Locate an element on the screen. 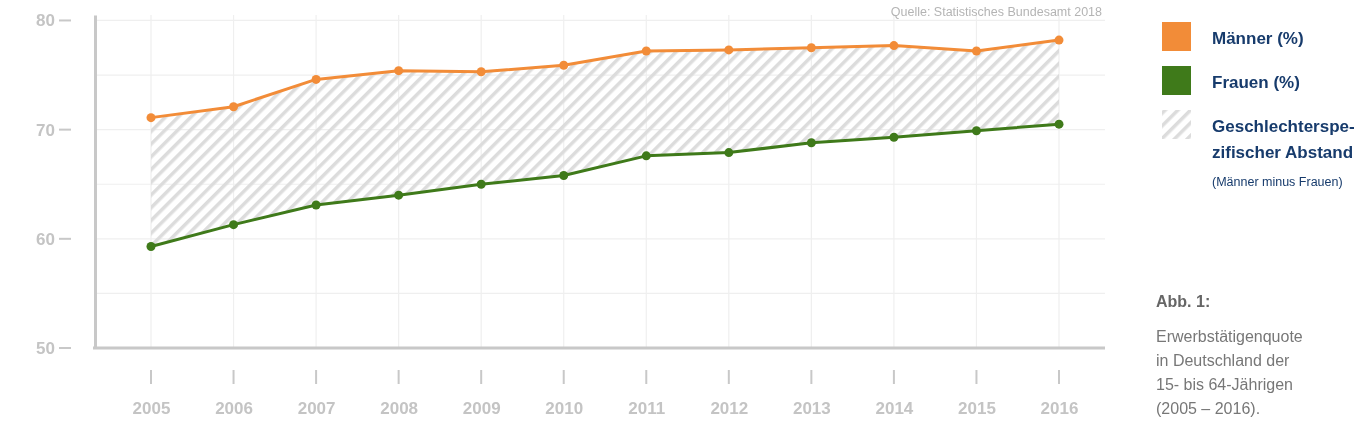 This screenshot has height=427, width=1363. x-tick-label: 2010 is located at coordinates (564, 409).